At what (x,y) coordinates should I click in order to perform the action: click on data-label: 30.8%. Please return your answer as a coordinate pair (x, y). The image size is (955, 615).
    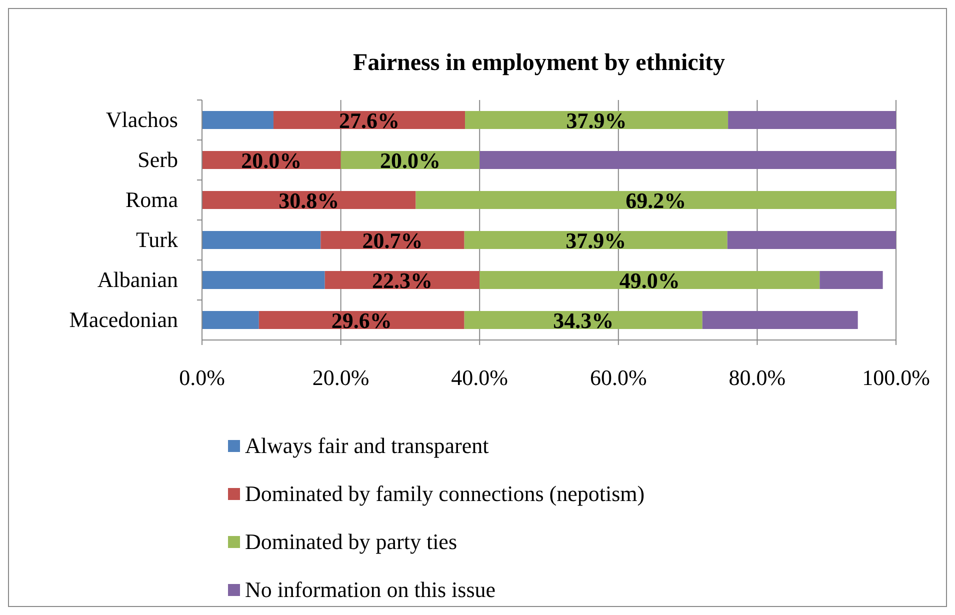
    Looking at the image, I should click on (309, 200).